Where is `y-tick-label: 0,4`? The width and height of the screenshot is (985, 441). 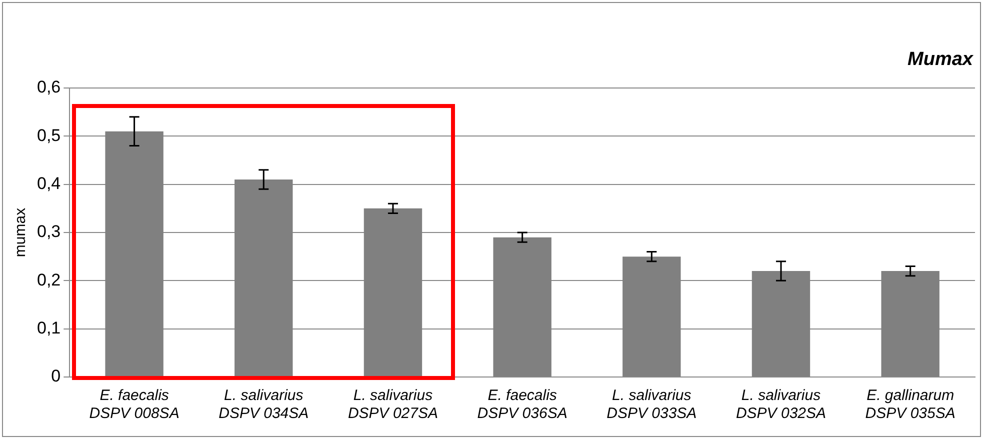
y-tick-label: 0,4 is located at coordinates (48, 184).